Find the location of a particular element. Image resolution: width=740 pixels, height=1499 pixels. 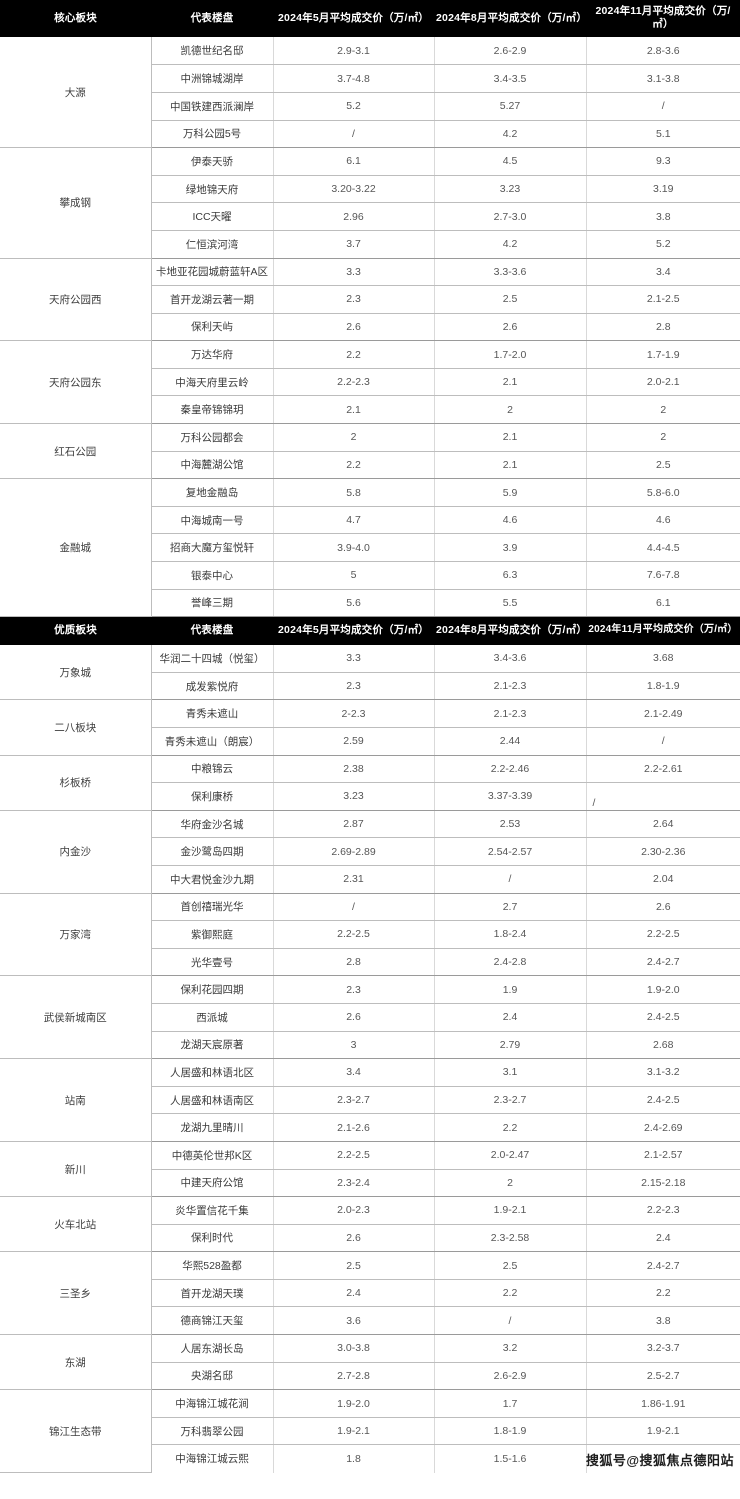

price-nov-cell: 3.68 is located at coordinates (663, 658).